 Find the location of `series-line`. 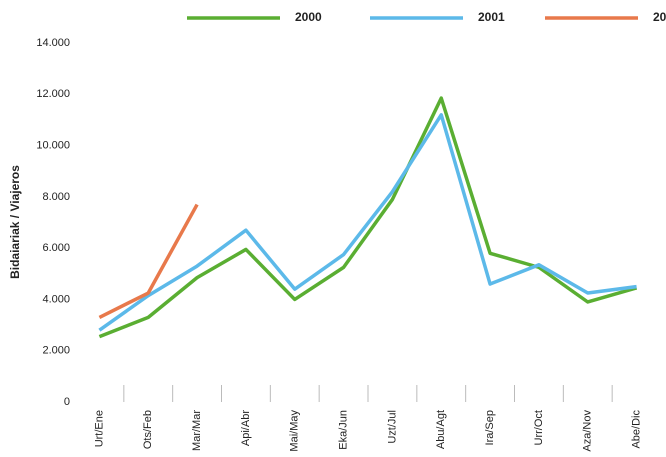

series-line is located at coordinates (148, 261).